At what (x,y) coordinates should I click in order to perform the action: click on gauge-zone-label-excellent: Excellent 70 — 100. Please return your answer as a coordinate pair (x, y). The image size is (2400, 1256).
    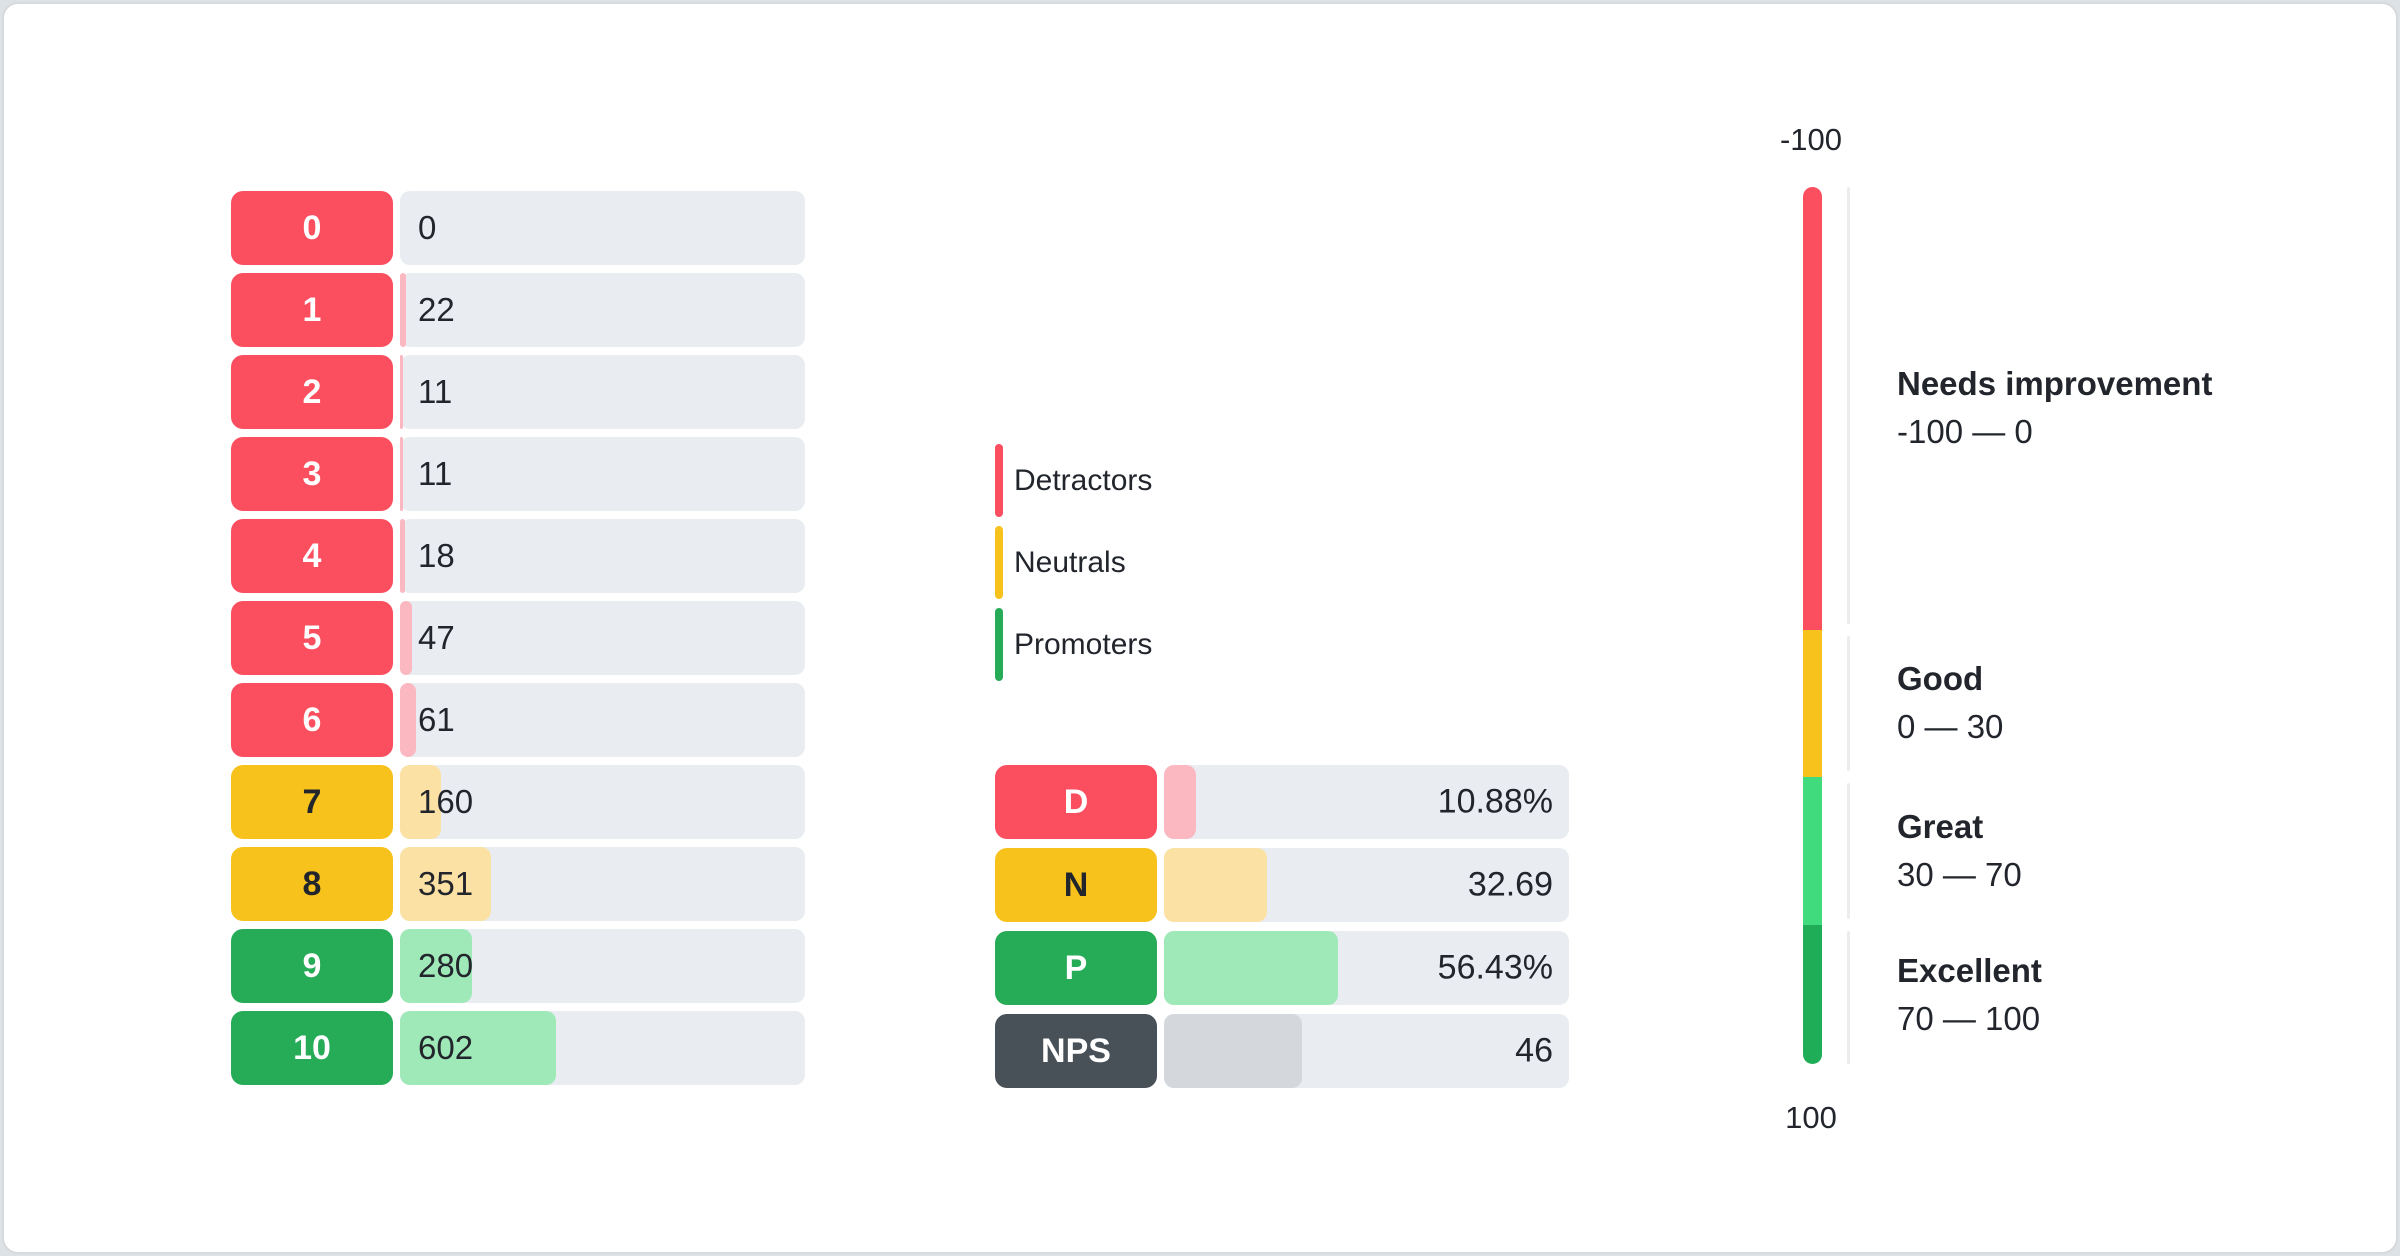
    Looking at the image, I should click on (1969, 995).